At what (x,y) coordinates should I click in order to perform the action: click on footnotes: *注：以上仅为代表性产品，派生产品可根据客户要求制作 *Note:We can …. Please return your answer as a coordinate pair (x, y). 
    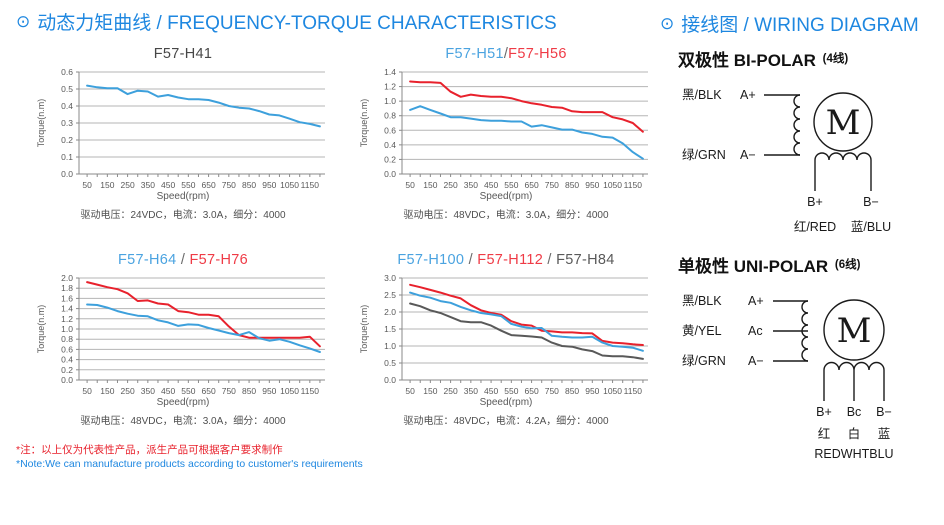
    Looking at the image, I should click on (189, 457).